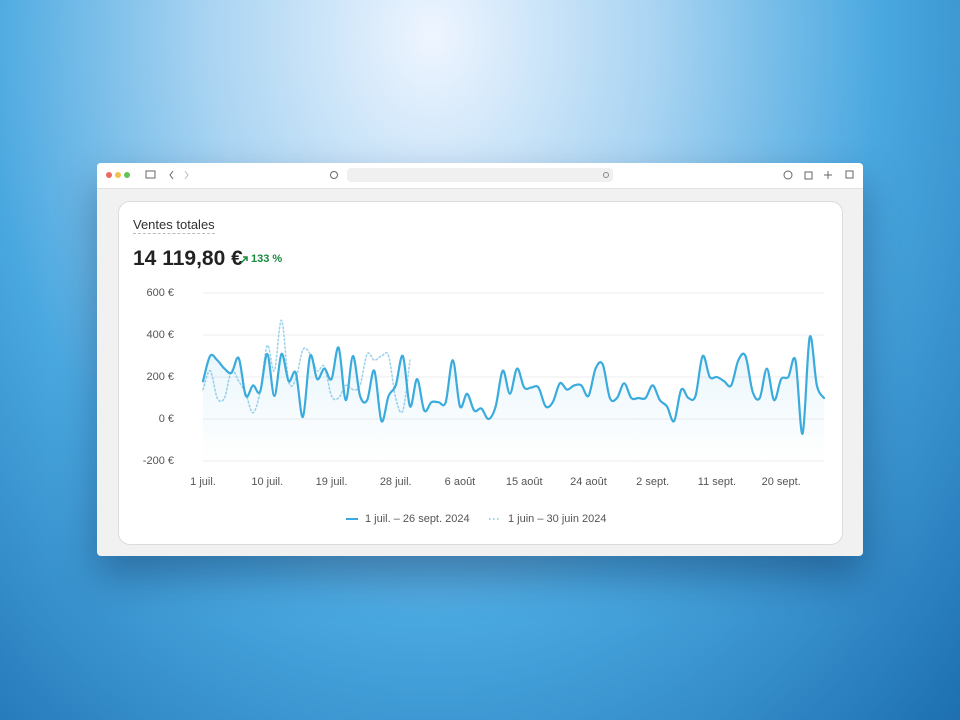 Image resolution: width=960 pixels, height=720 pixels. What do you see at coordinates (186, 175) in the screenshot?
I see `forward` at bounding box center [186, 175].